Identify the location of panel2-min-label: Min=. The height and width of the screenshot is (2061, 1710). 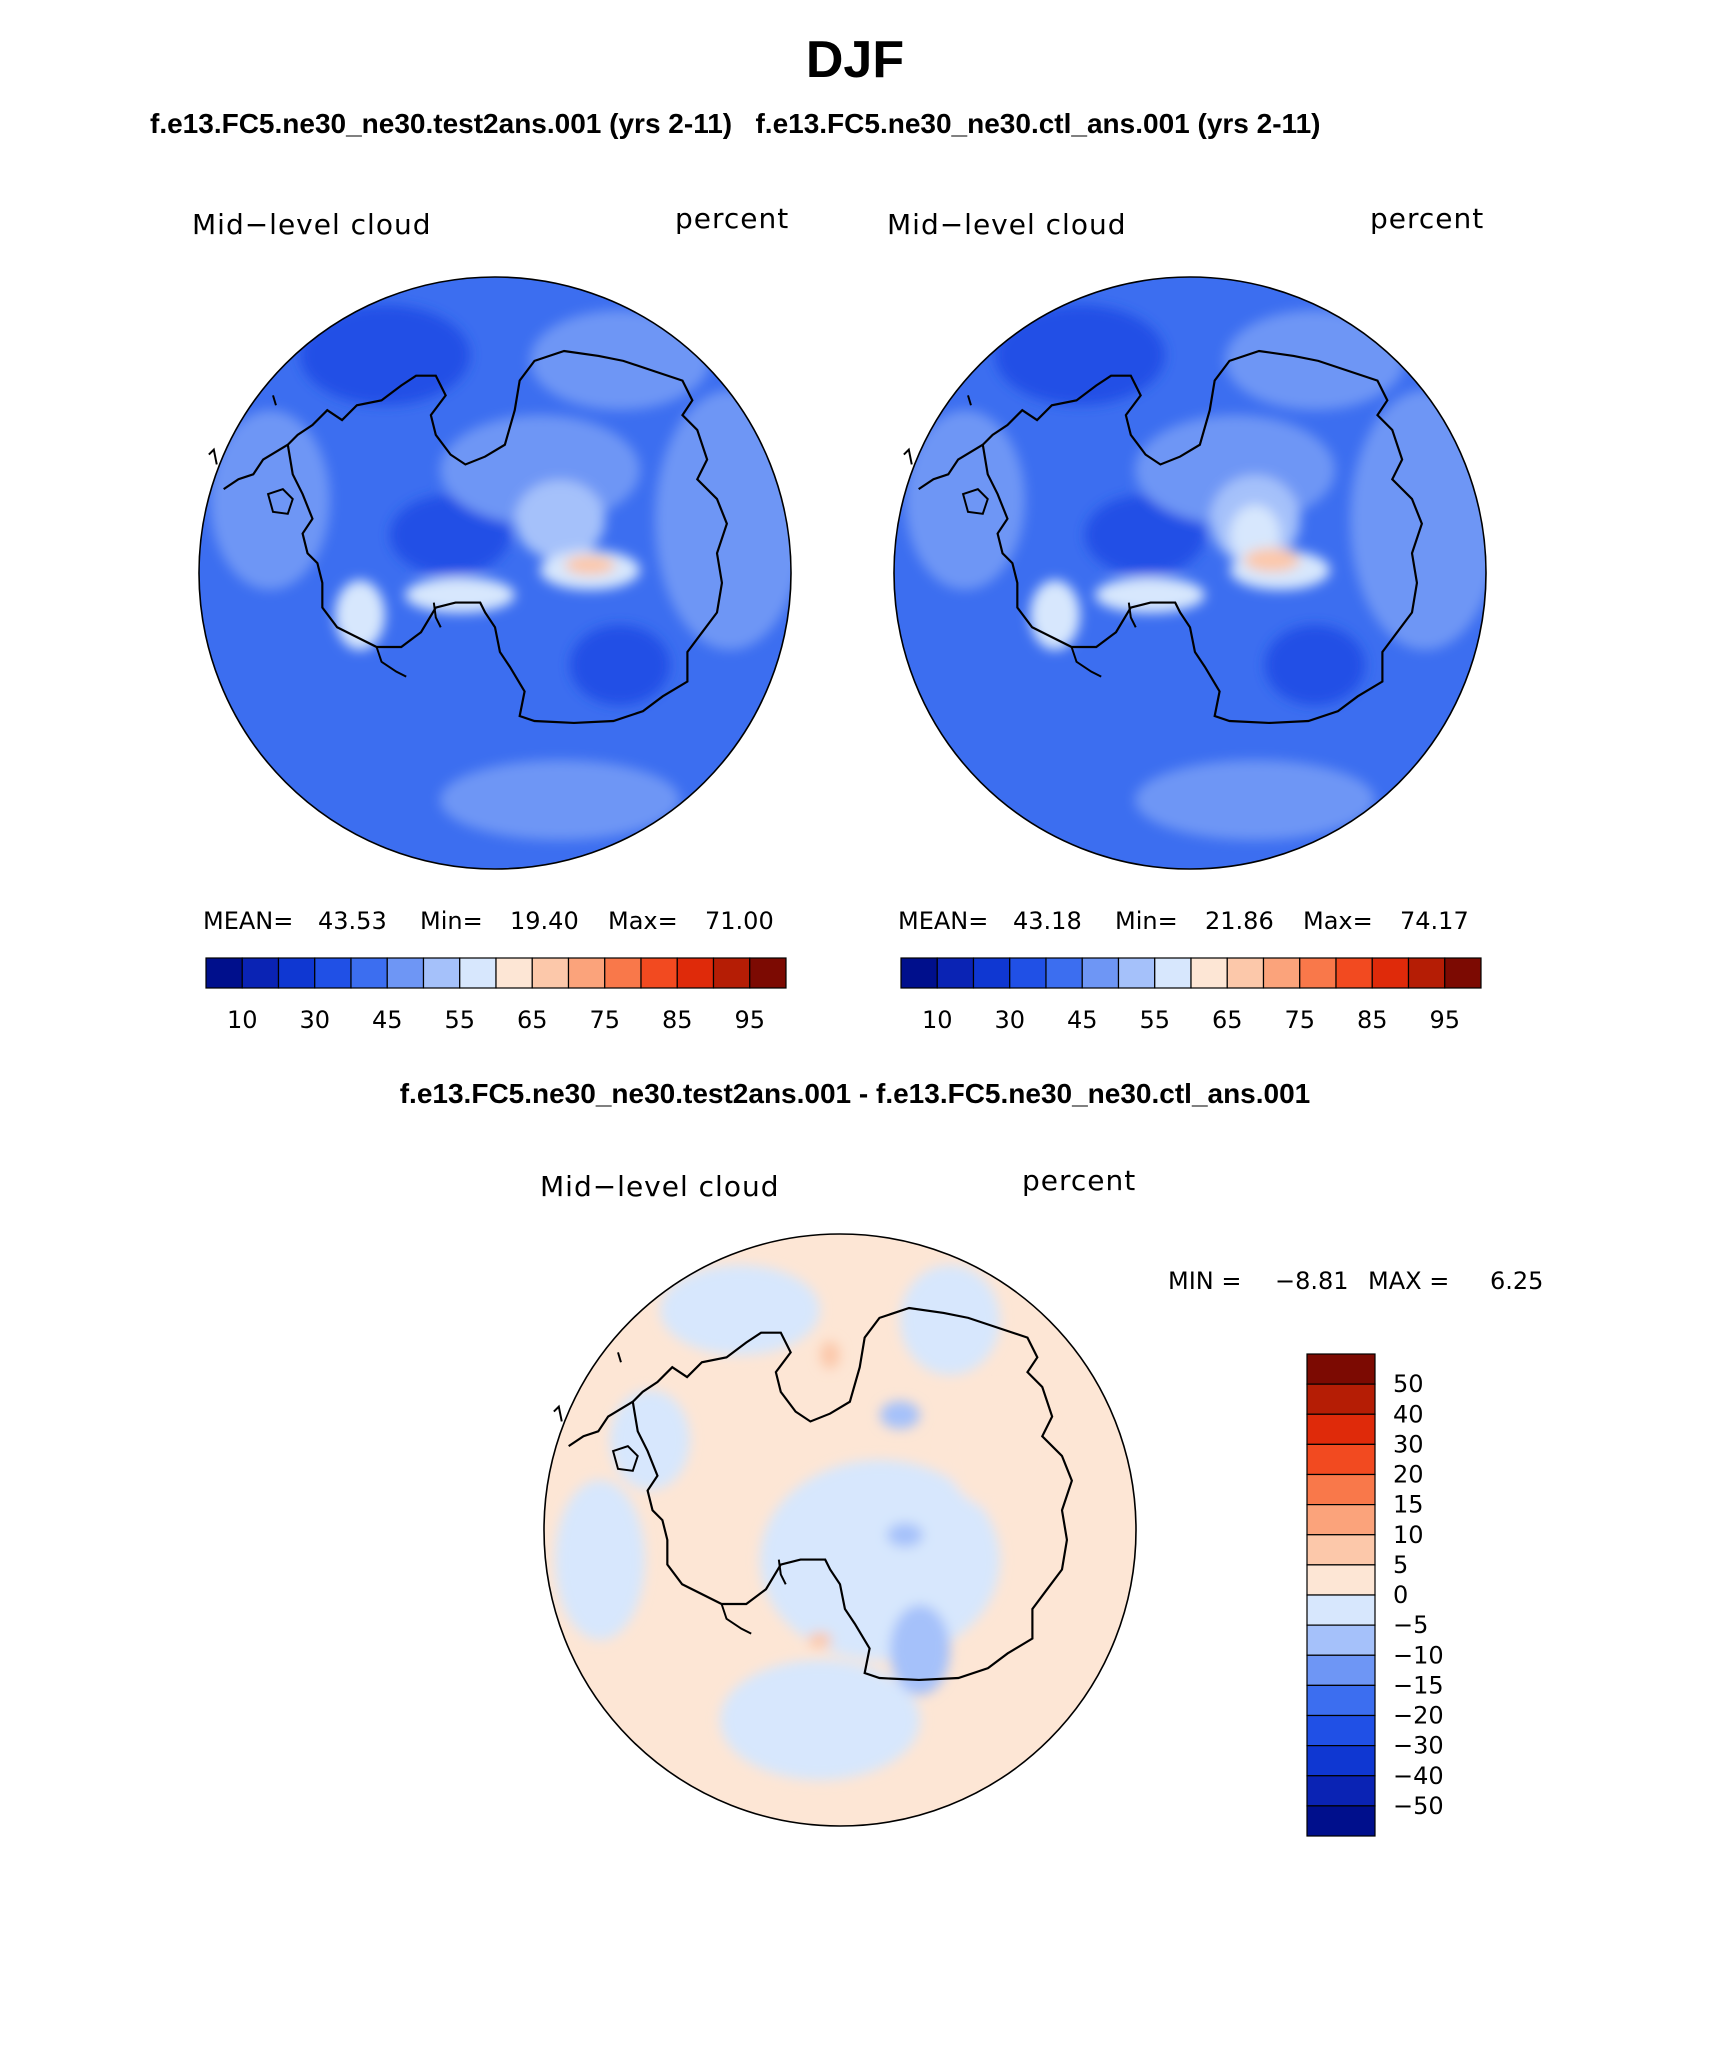
(1146, 921).